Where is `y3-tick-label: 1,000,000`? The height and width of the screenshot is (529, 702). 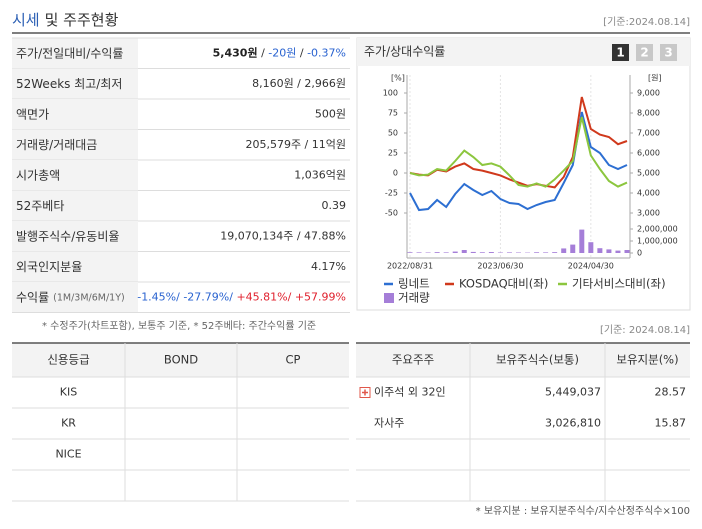 y3-tick-label: 1,000,000 is located at coordinates (657, 241).